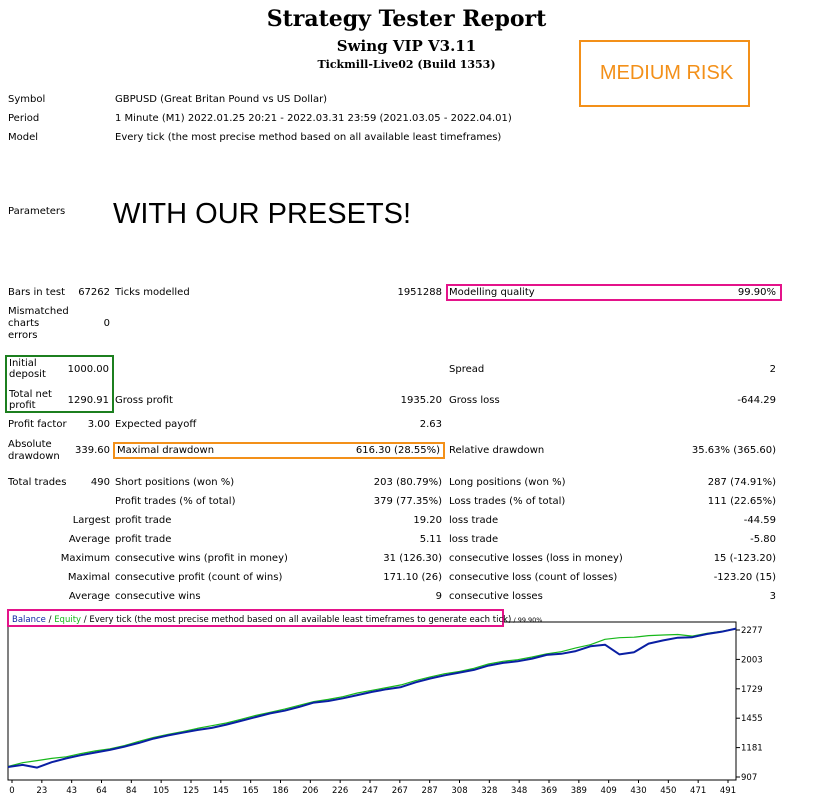 This screenshot has width=813, height=800. Describe the element at coordinates (609, 791) in the screenshot. I see `x-tick-label: 409` at that location.